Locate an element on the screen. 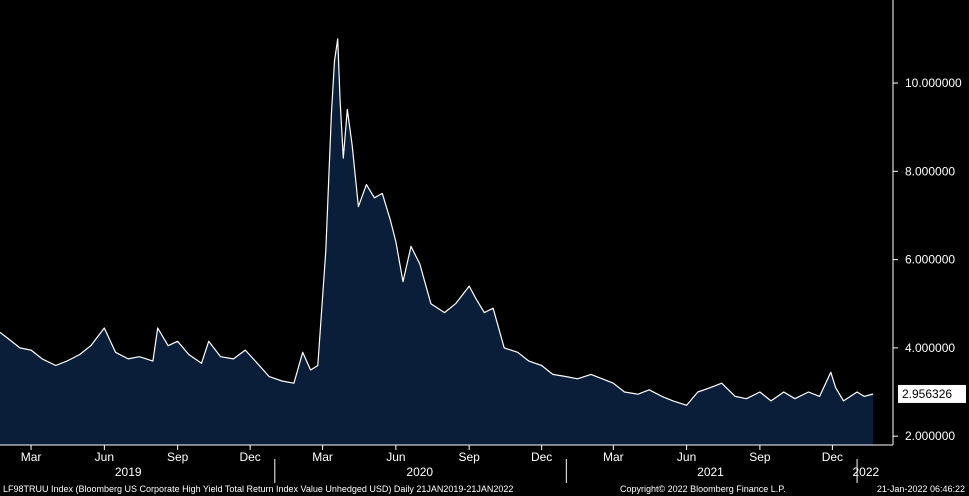 The width and height of the screenshot is (969, 496). last-value-label: 2.956326 is located at coordinates (927, 394).